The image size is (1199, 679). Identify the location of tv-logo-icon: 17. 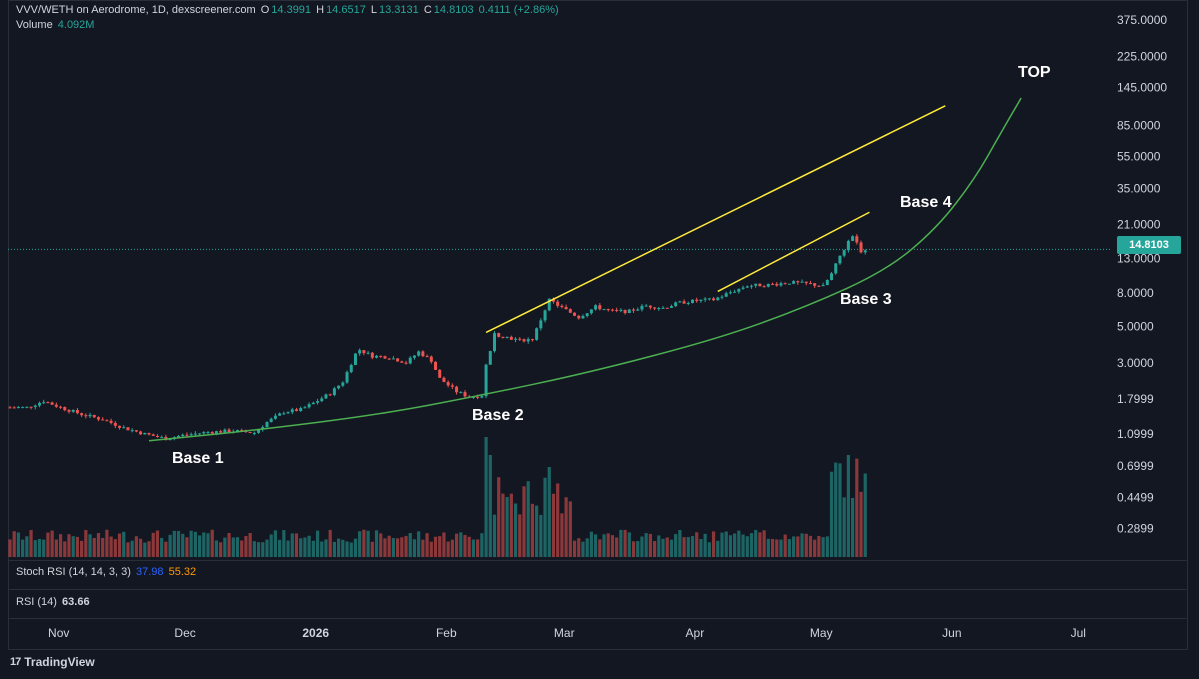
(15, 662).